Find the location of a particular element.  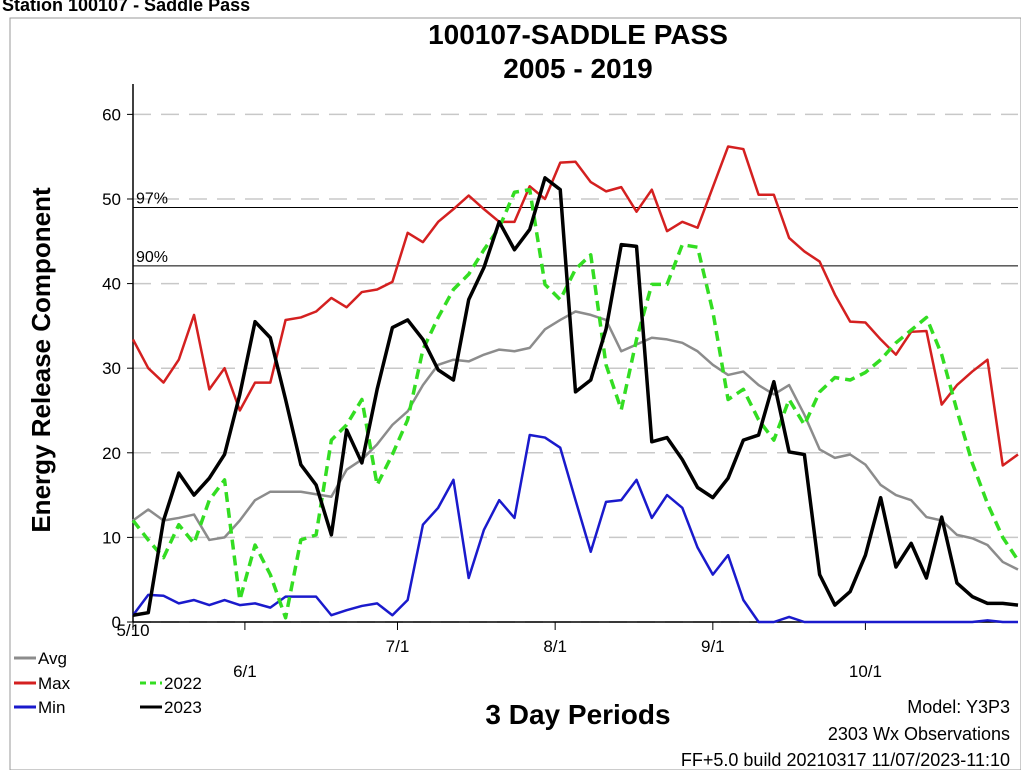

y-tick-label: 20 is located at coordinates (111, 453).